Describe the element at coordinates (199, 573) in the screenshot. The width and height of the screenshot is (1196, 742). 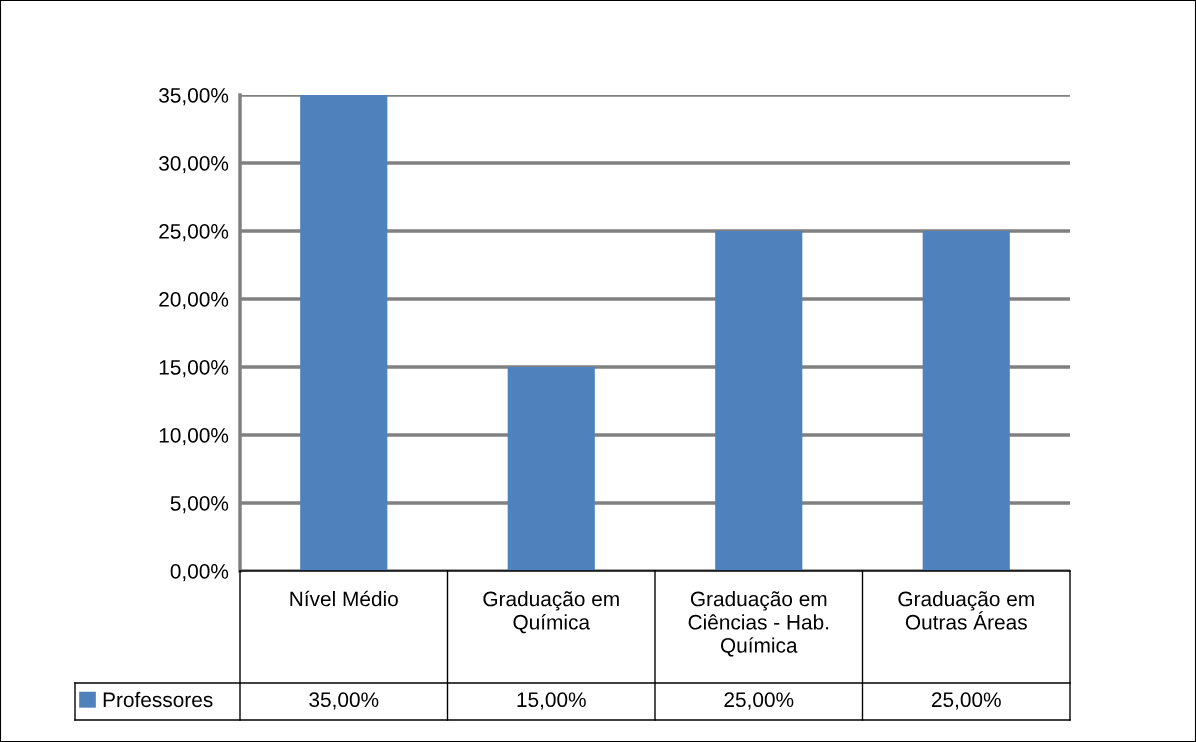
I see `y-tick-label: 0,00%` at that location.